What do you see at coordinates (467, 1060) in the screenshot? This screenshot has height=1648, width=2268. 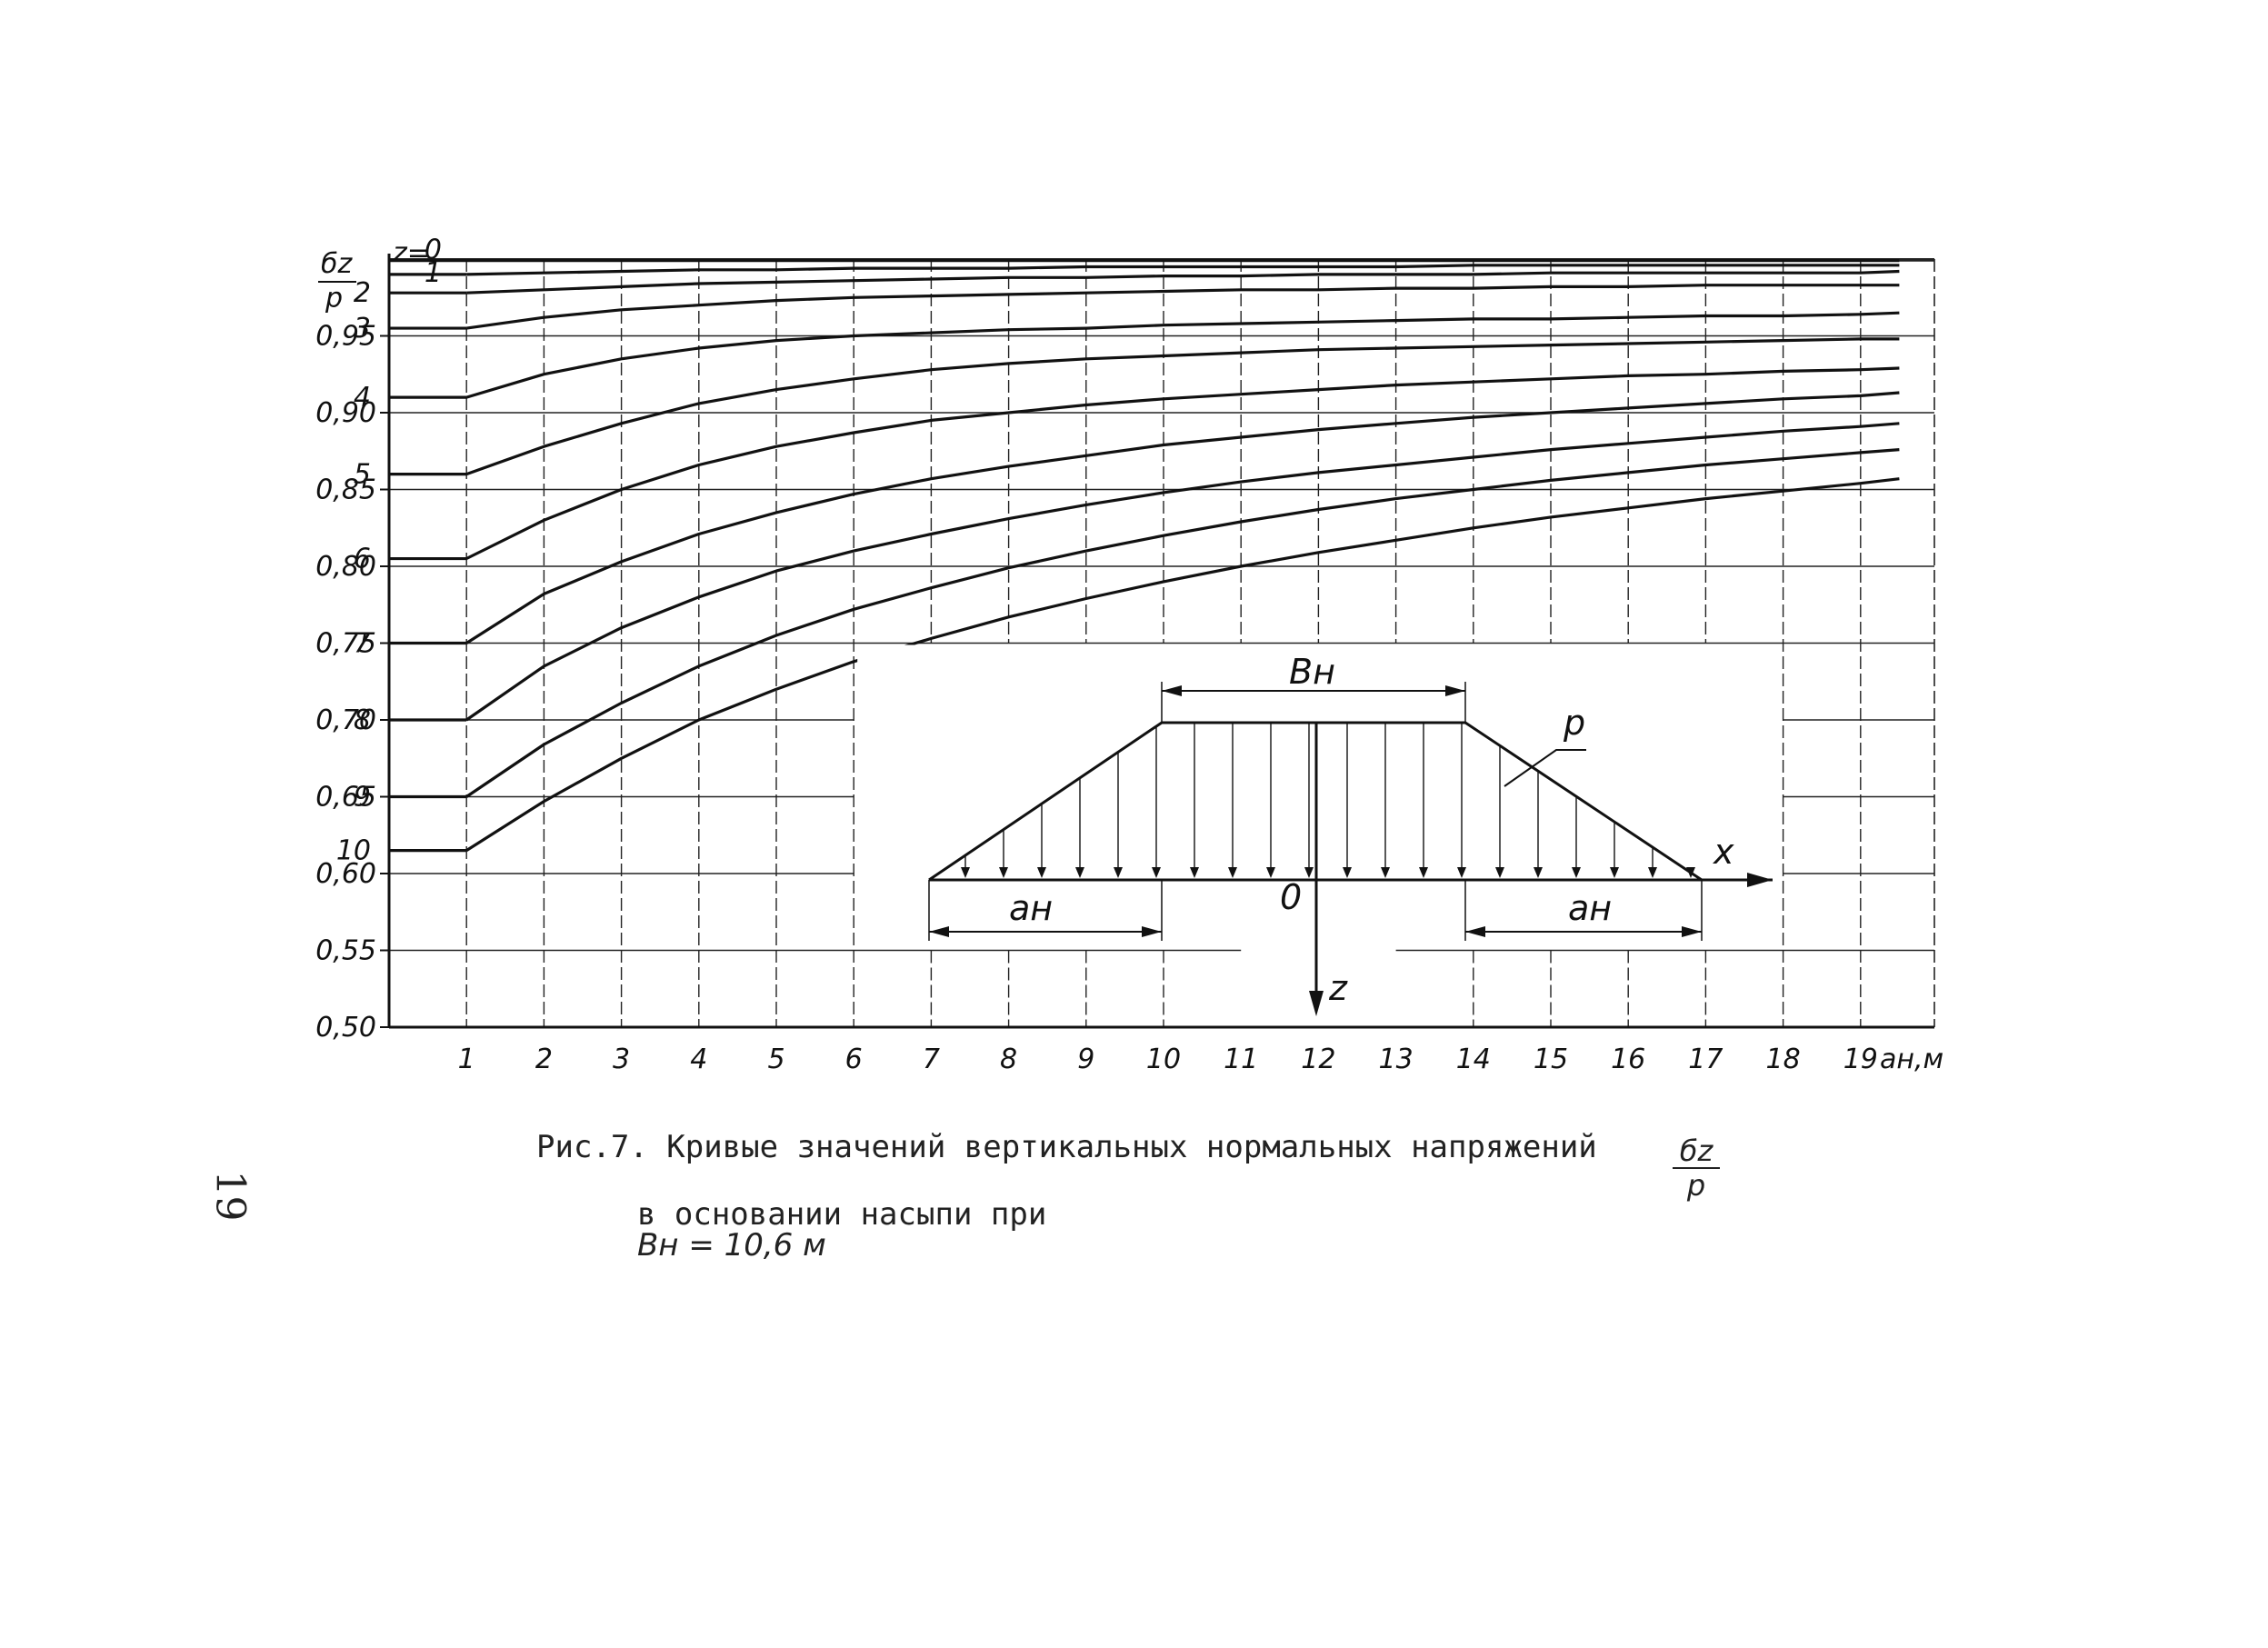 I see `x-tick-label: 1` at bounding box center [467, 1060].